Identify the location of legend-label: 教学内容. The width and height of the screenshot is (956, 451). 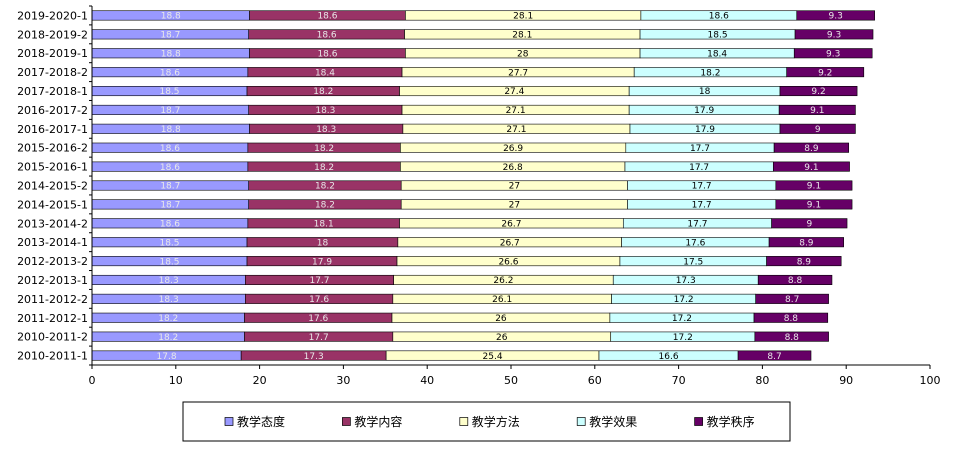
(378, 421).